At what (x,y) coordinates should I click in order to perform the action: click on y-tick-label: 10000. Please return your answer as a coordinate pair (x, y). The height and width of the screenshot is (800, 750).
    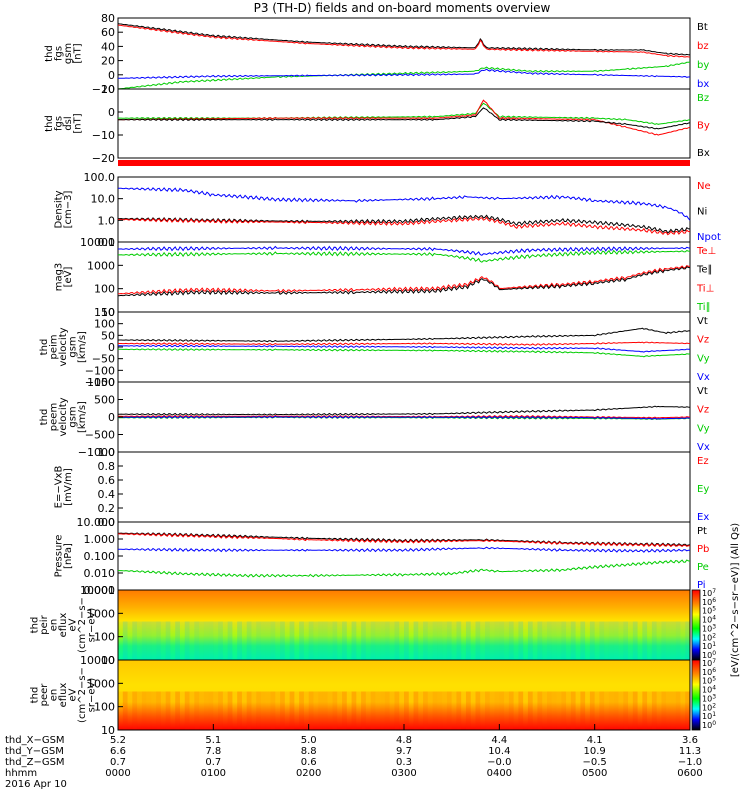
    Looking at the image, I should click on (97, 590).